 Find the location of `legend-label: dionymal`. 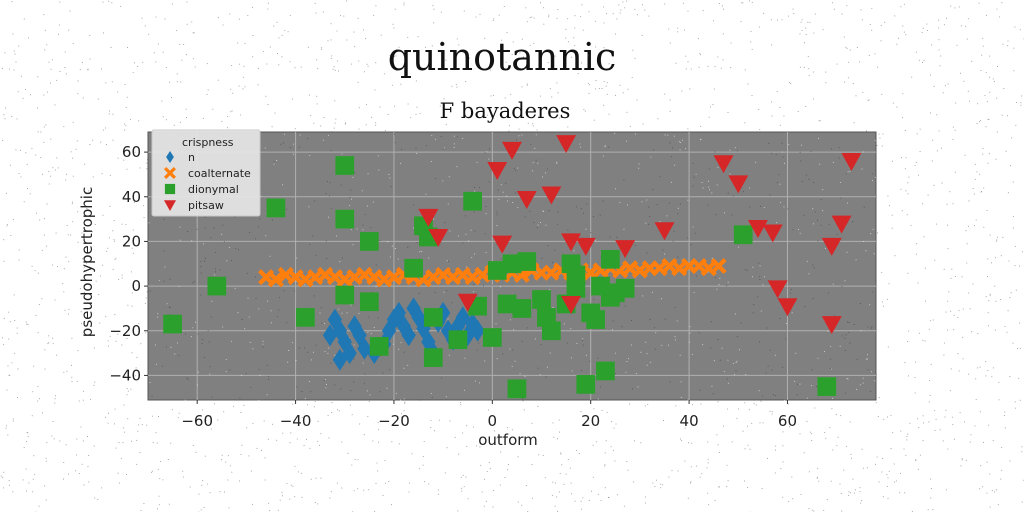

legend-label: dionymal is located at coordinates (213, 189).